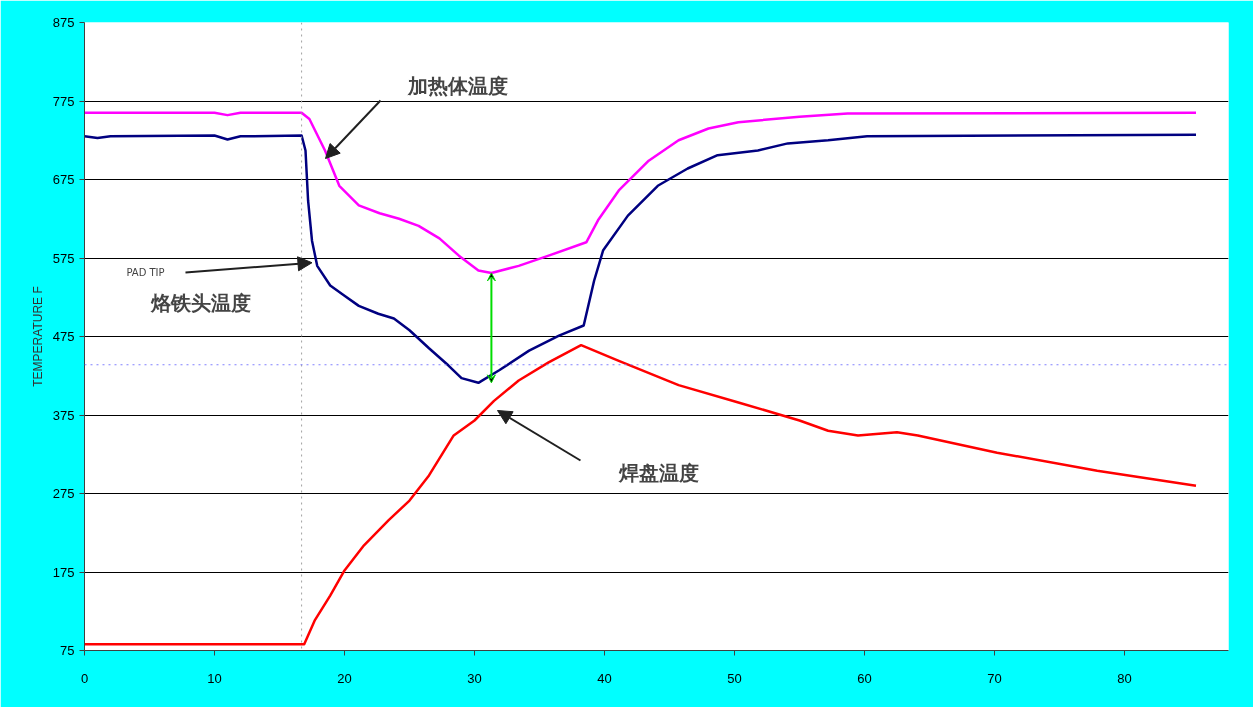 The image size is (1253, 707). I want to click on x-tick-label: 60, so click(864, 678).